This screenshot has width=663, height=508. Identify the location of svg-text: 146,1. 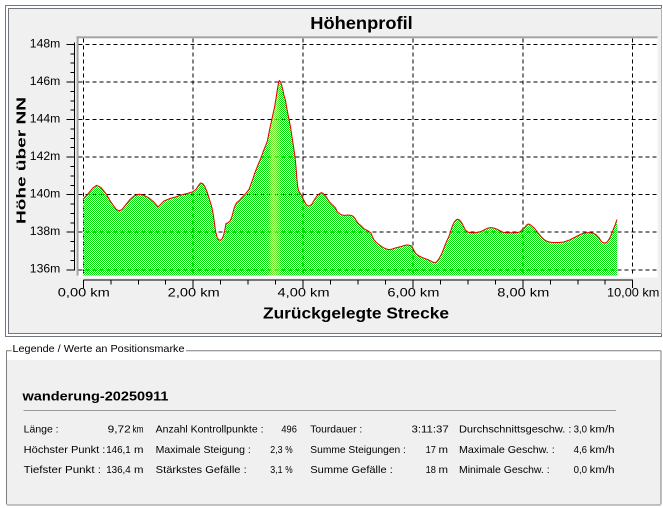
(118, 450).